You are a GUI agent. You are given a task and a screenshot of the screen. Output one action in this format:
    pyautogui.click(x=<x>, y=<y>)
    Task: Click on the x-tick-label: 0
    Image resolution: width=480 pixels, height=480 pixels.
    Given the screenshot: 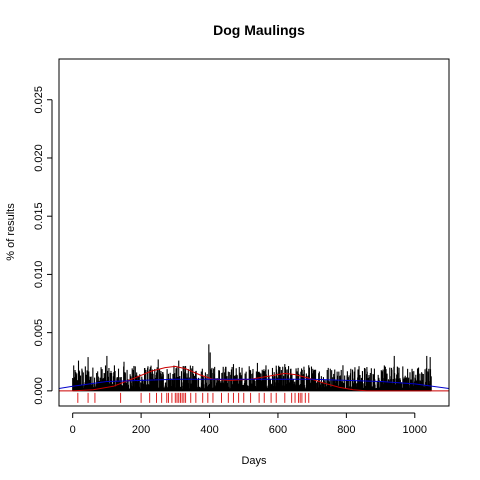 What is the action you would take?
    pyautogui.click(x=73, y=430)
    